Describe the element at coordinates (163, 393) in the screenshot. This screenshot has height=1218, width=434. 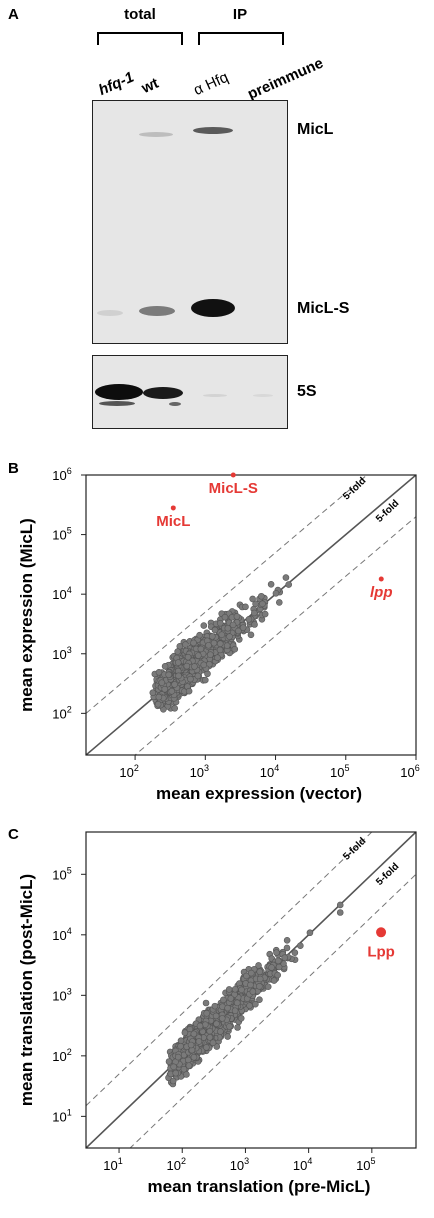
I see `band-5s-wt` at that location.